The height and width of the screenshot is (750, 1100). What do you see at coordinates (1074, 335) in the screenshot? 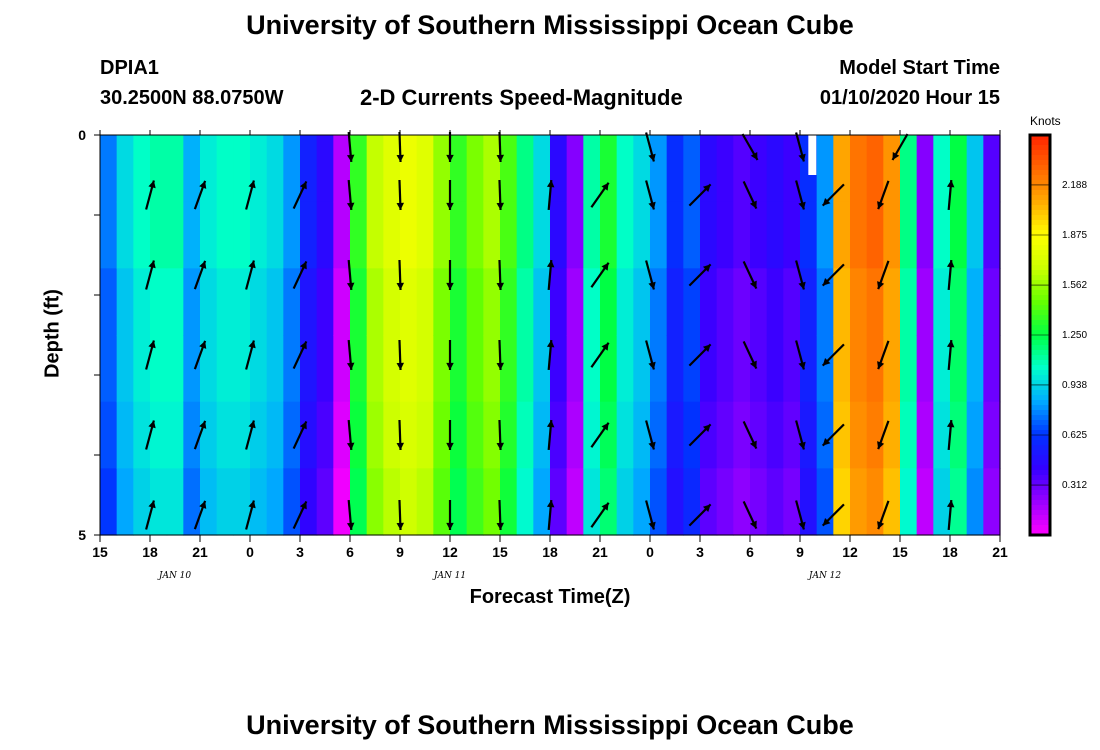
I see `colorbar-tick-label: 1.250` at bounding box center [1074, 335].